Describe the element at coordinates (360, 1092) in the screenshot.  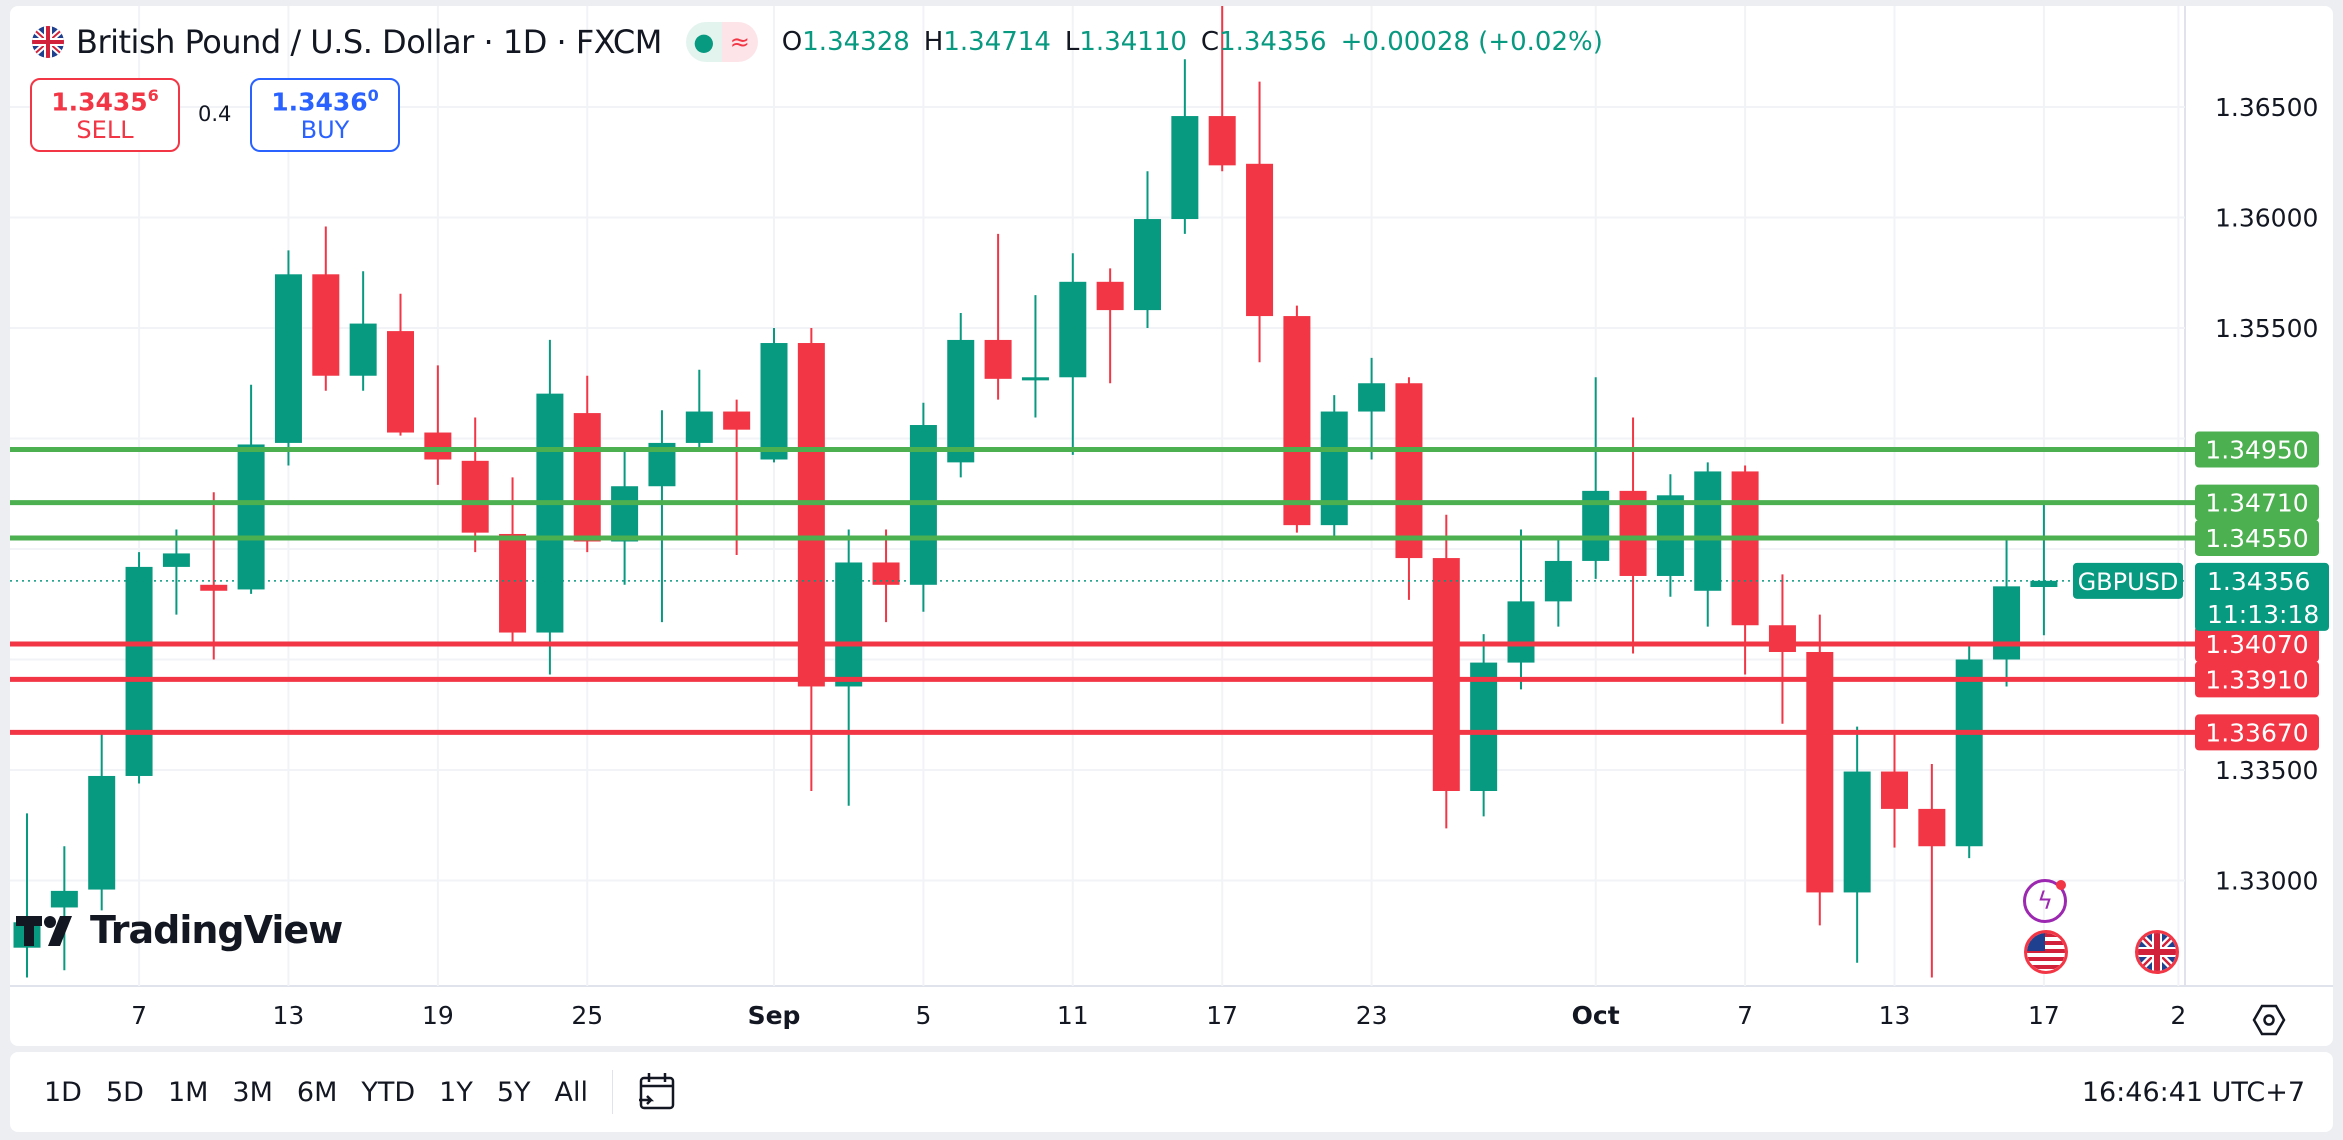
I see `range-buttons: 1D 5D 1M 3M 6M YTD 1Y 5Y All` at that location.